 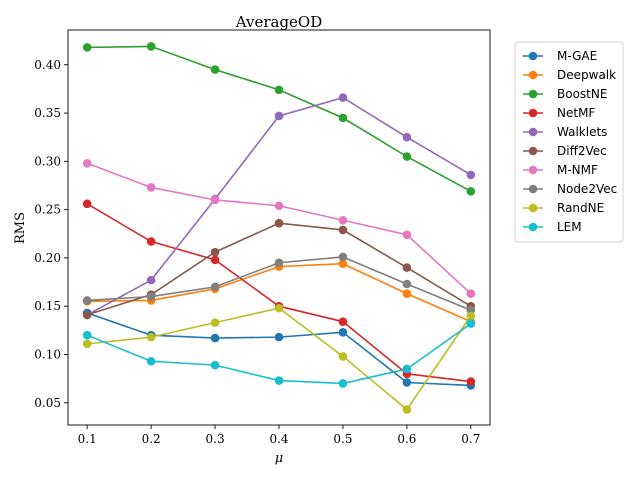 I want to click on legend-item: M-NMF, so click(x=560, y=170).